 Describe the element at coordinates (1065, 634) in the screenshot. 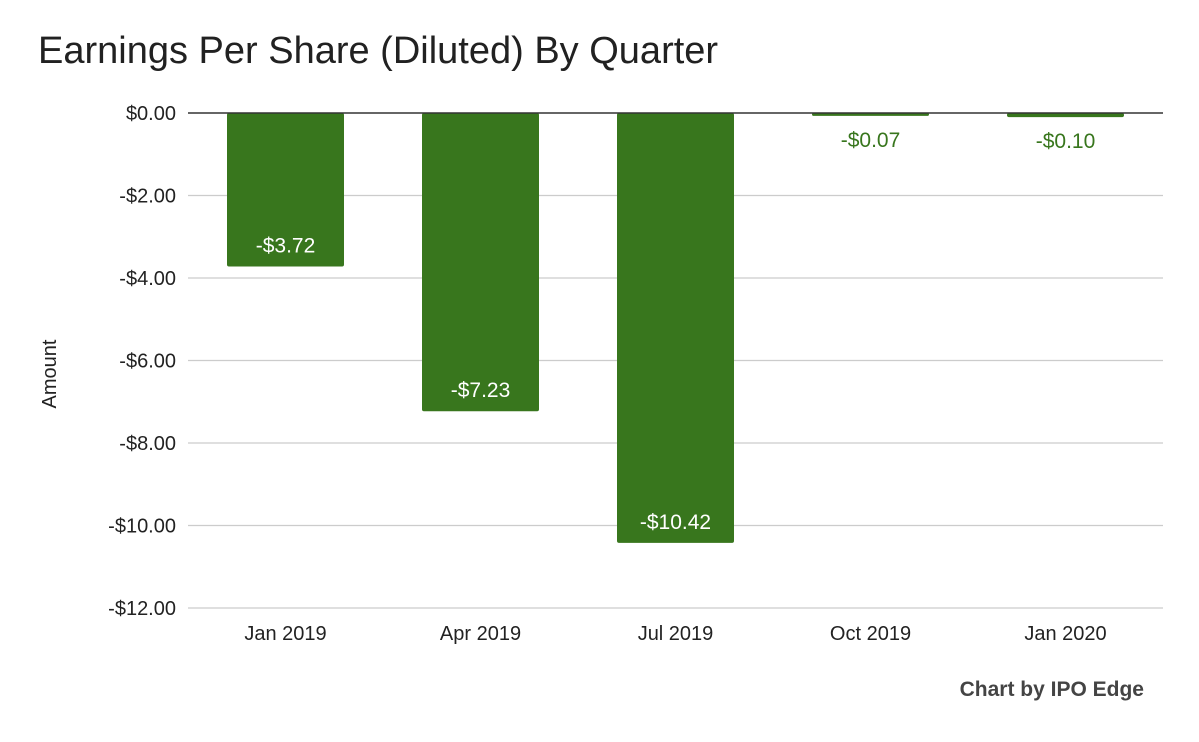

I see `x-tick-label: Jan 2020` at that location.